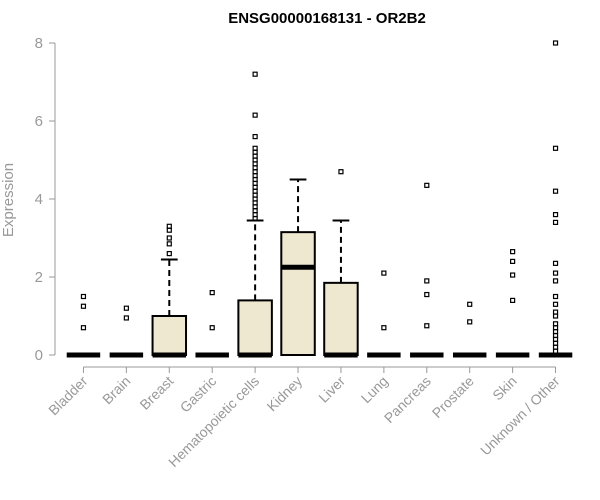 This screenshot has height=500, width=600. I want to click on x-tick-label: Pancreas, so click(407, 399).